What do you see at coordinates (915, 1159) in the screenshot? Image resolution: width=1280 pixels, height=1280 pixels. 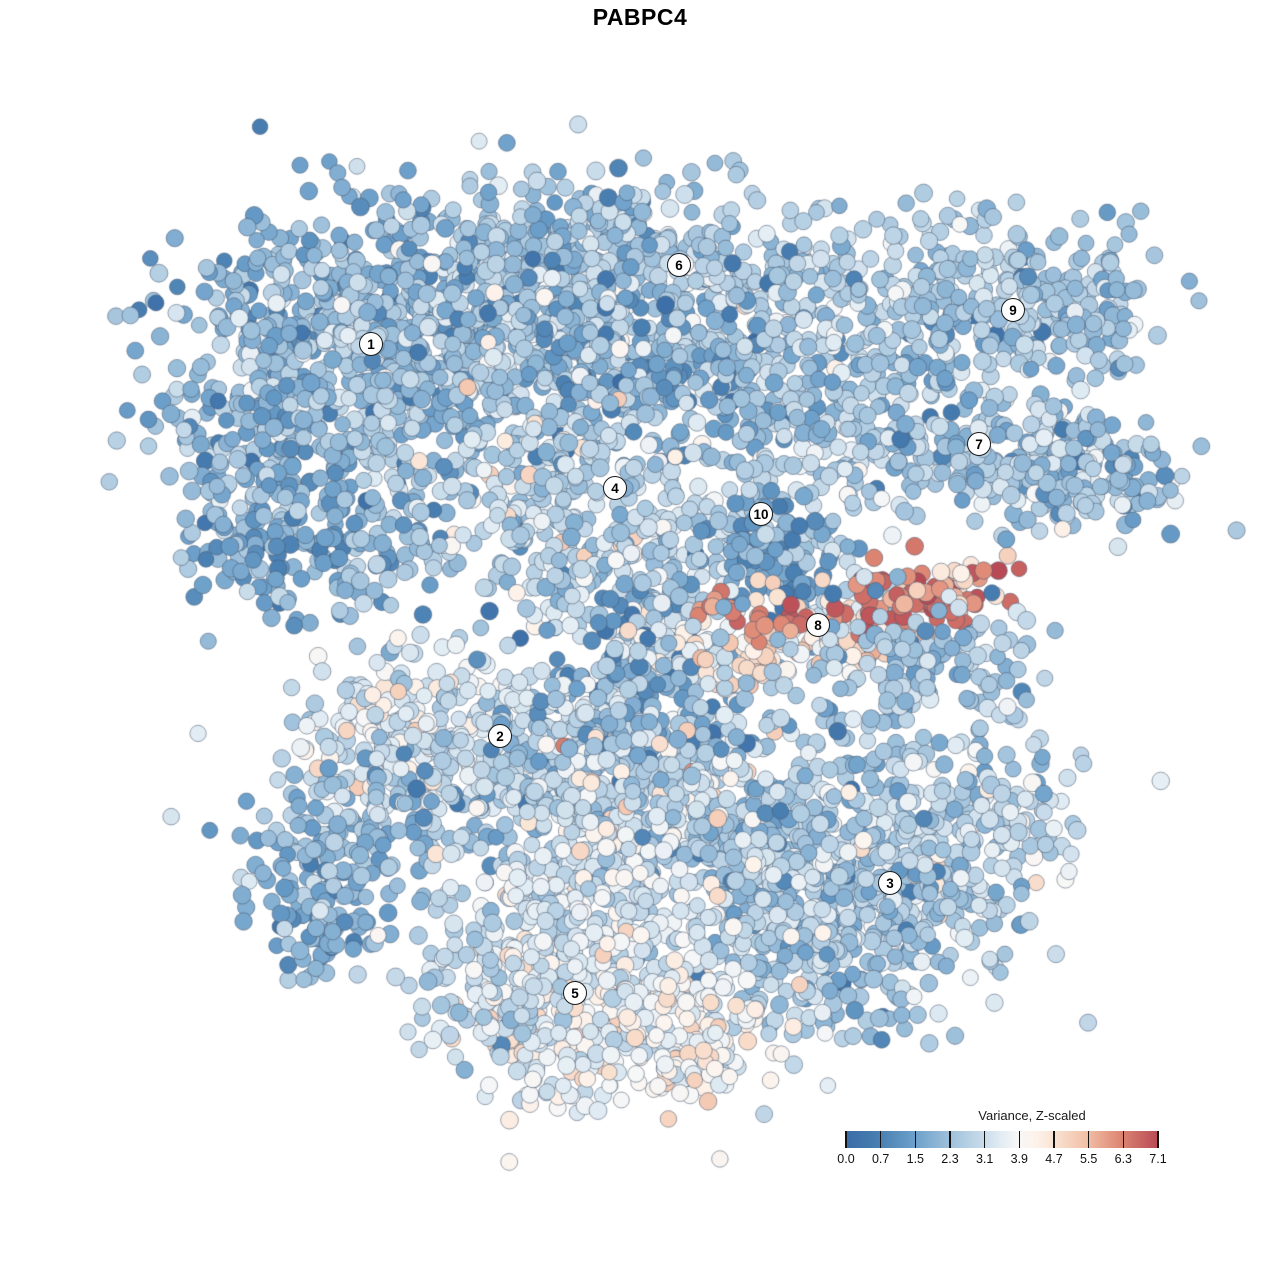 I see `colorbar-tick-label: 1.5` at bounding box center [915, 1159].